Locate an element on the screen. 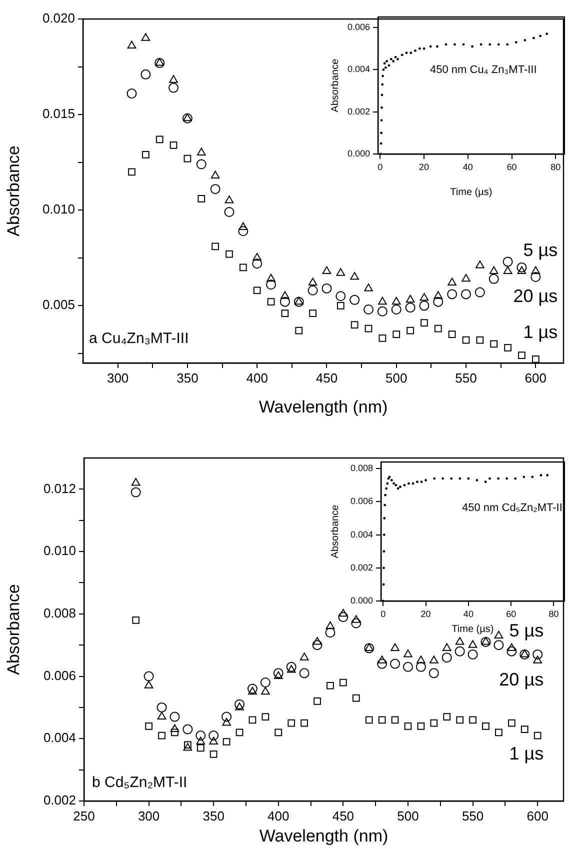  x-tick-label: 450 is located at coordinates (327, 378).